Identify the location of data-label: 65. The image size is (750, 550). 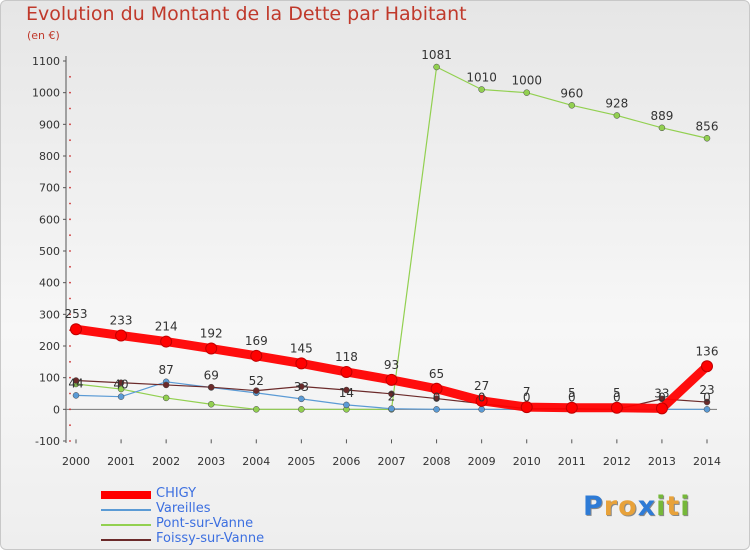
(436, 374).